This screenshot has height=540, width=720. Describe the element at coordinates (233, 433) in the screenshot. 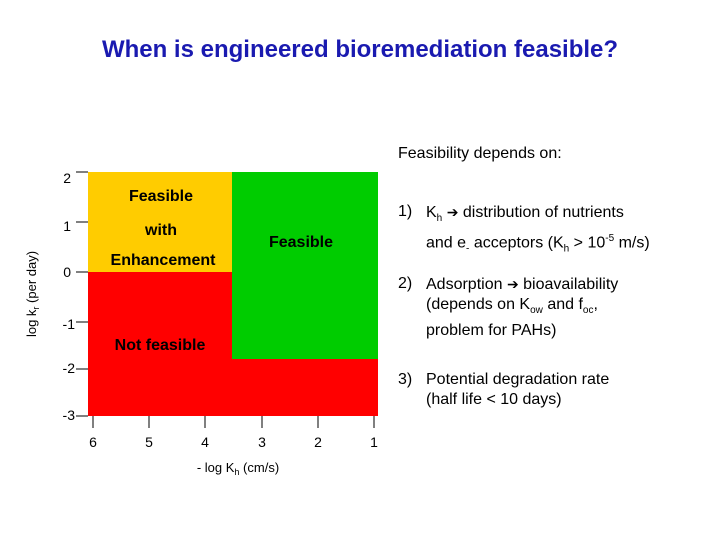

I see `x-axis: 6 5 4 3 2 1` at that location.